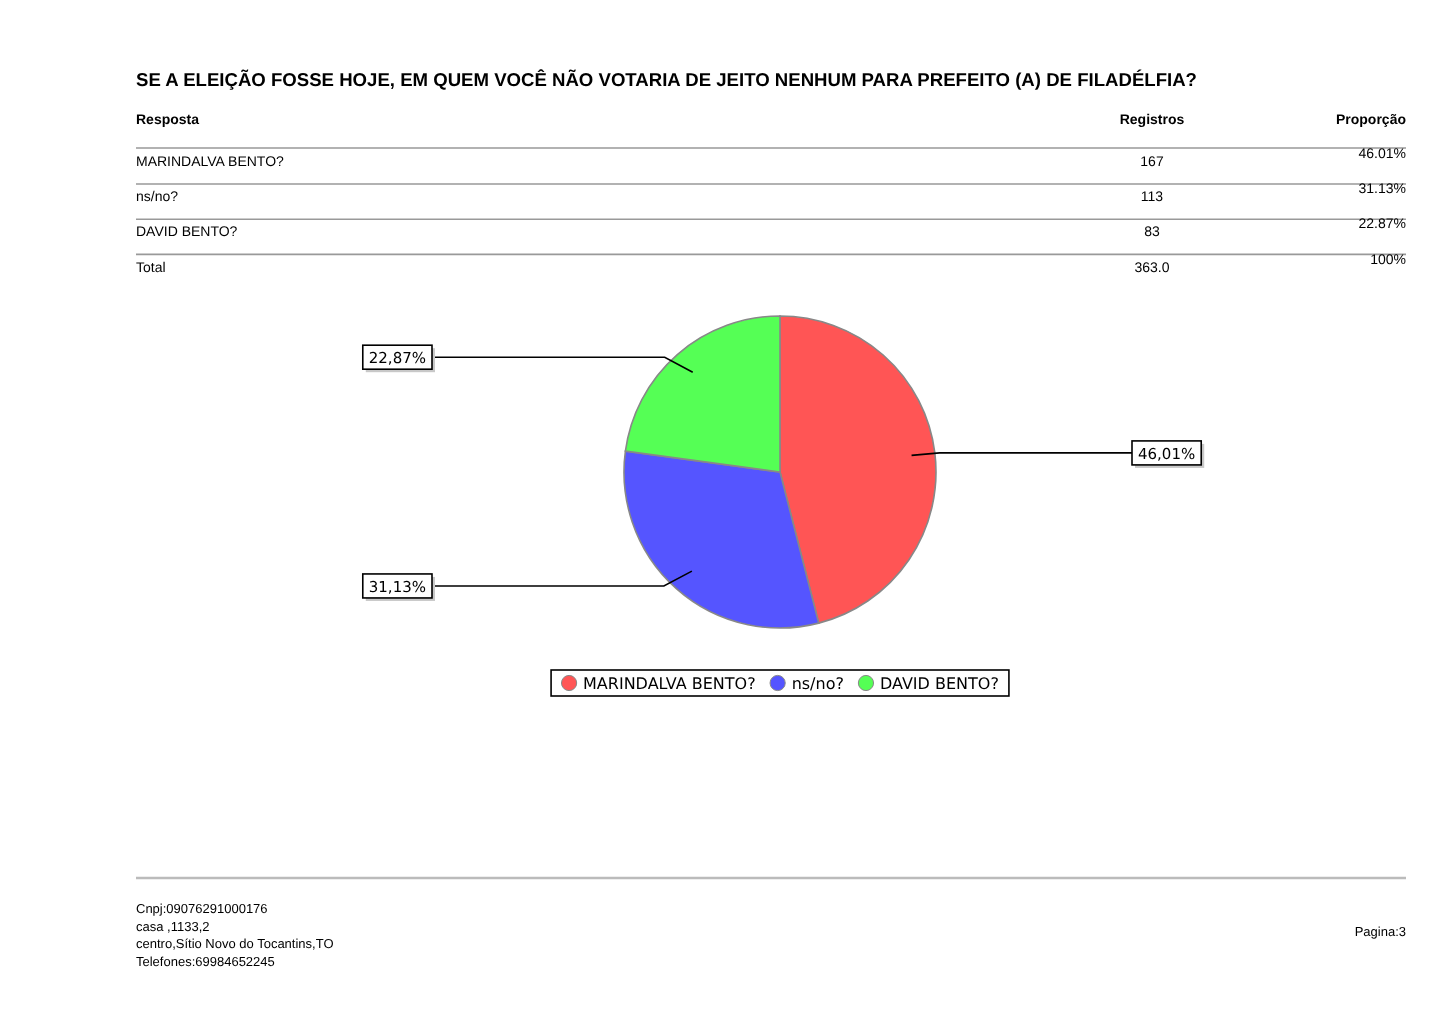  What do you see at coordinates (667, 79) in the screenshot?
I see `chart-title: SE A ELEIÇÃO FOSSE HOJE, EM QUEM VOCÊ NÃO VOTARIA DE JEITO NENHUM PARA PREFEITO (A) DE FILADÉLFIA?` at bounding box center [667, 79].